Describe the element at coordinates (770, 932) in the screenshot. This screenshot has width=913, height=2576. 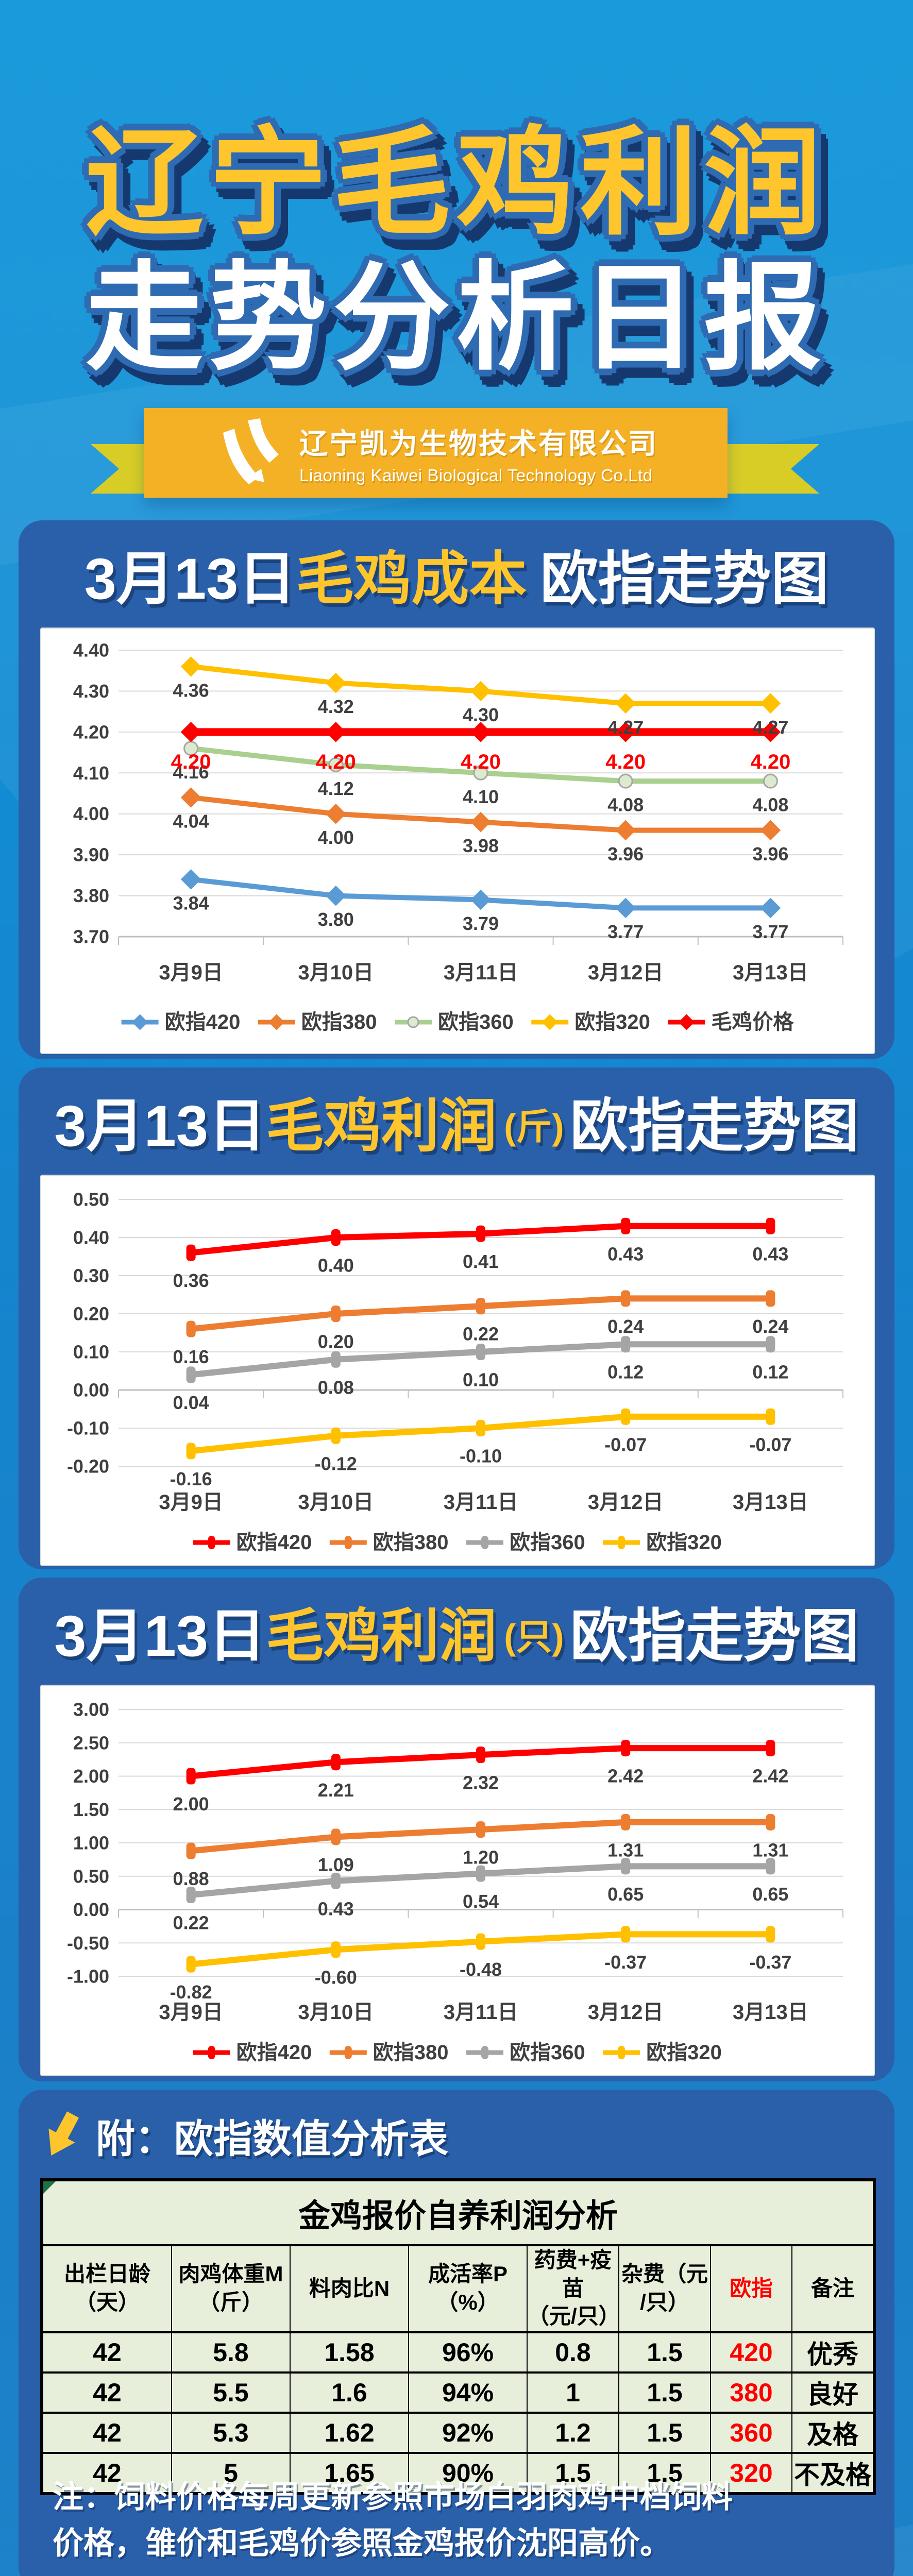
I see `svg-text: 3.77` at that location.